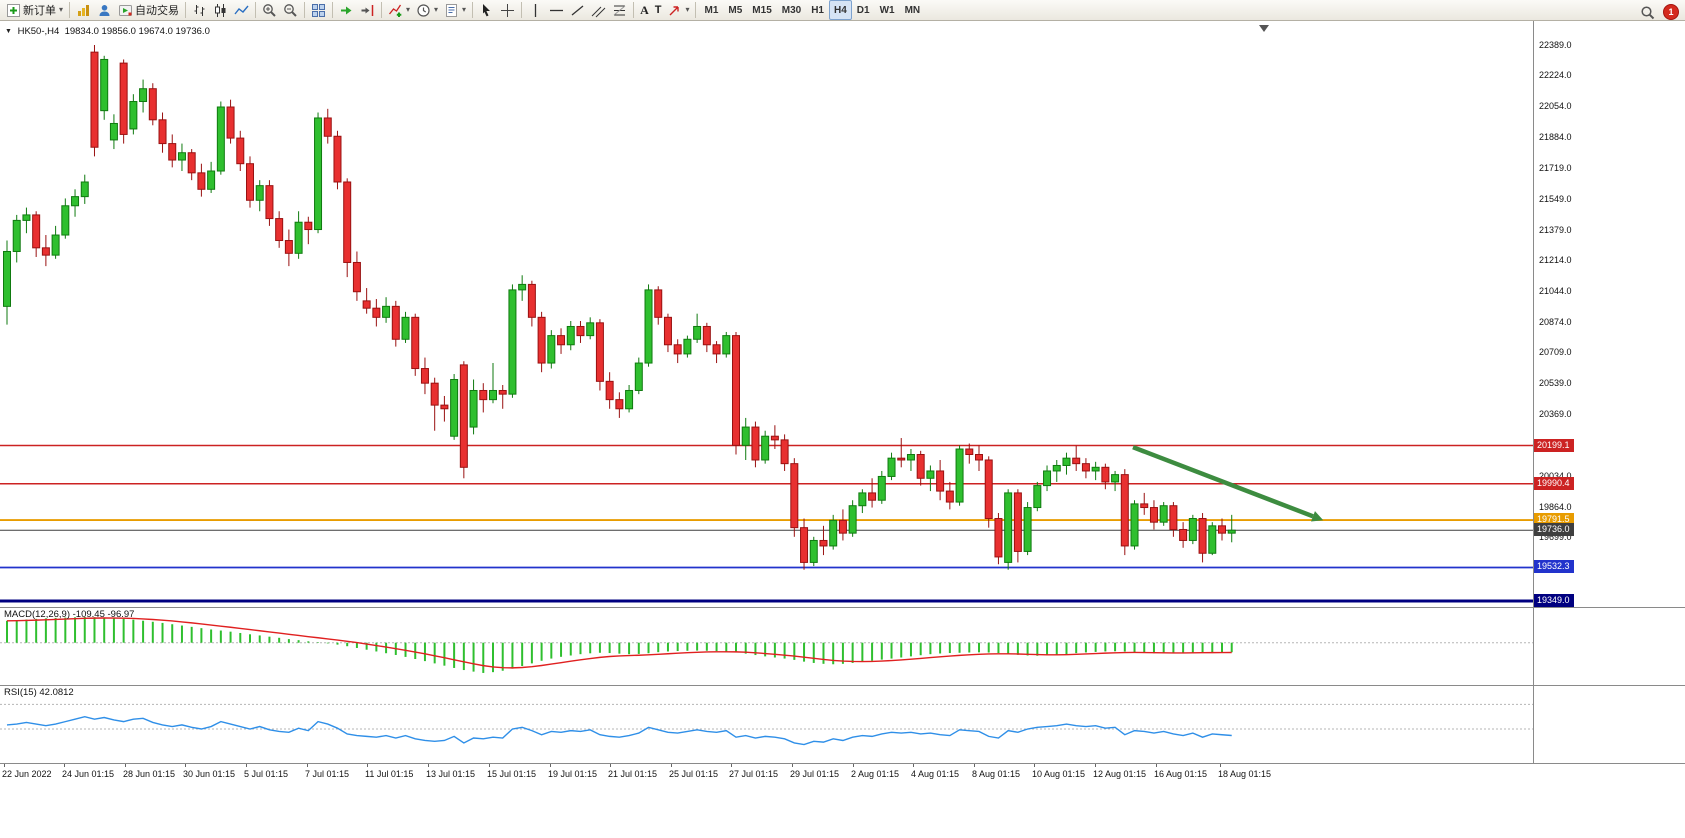 This screenshot has width=1685, height=838. Describe the element at coordinates (1245, 774) in the screenshot. I see `time-axis-label: 18 Aug 01:15` at that location.